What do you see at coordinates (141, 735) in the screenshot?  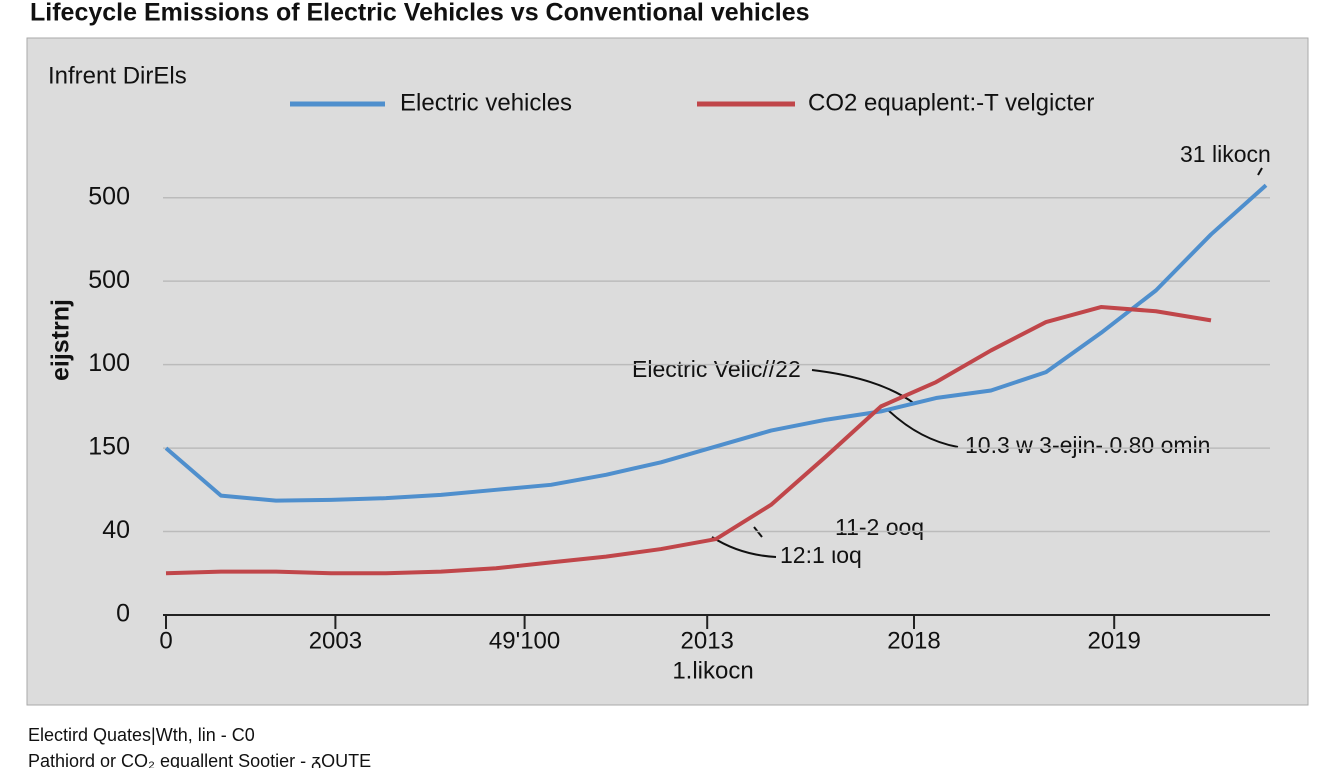 I see `footer: Electird Quates|Wth, lin - C0` at bounding box center [141, 735].